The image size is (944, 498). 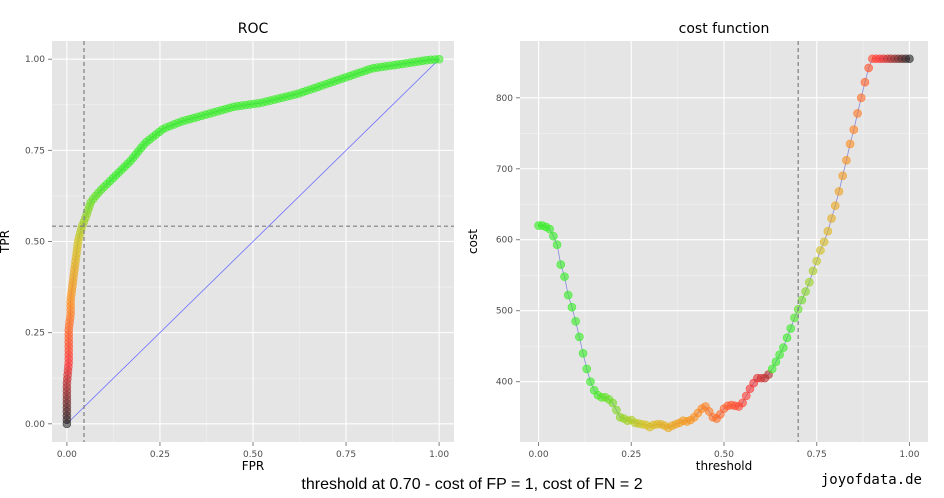 What do you see at coordinates (35, 60) in the screenshot?
I see `y-tick-label: 1.00` at bounding box center [35, 60].